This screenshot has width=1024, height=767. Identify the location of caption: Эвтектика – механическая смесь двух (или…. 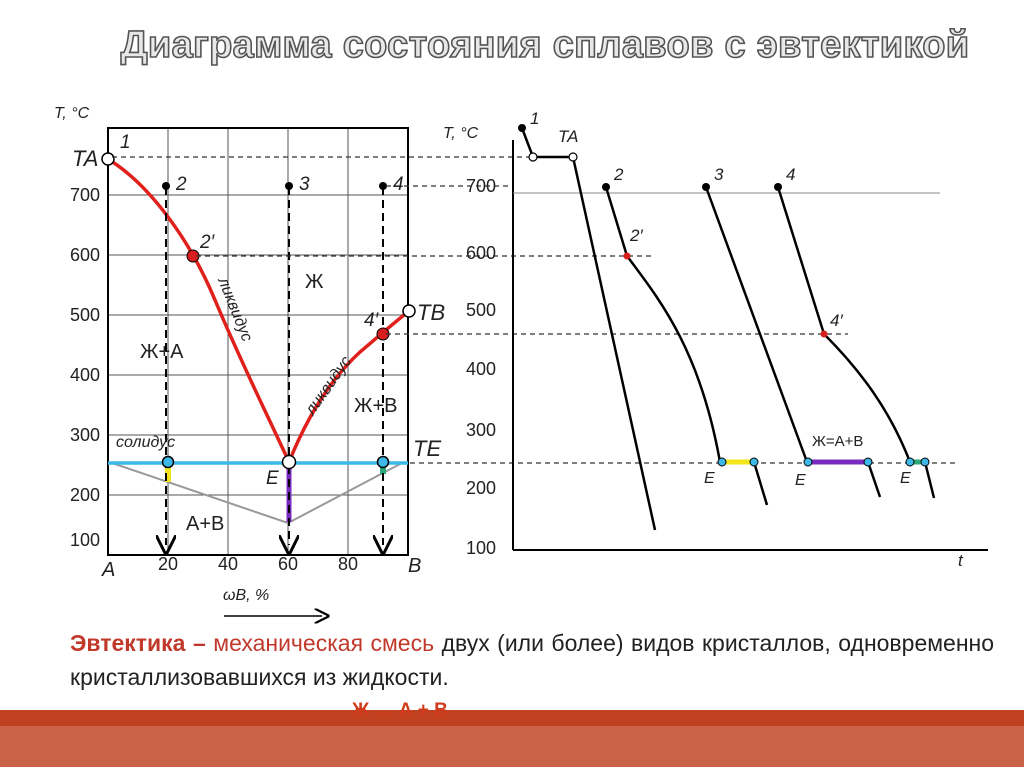
(532, 660).